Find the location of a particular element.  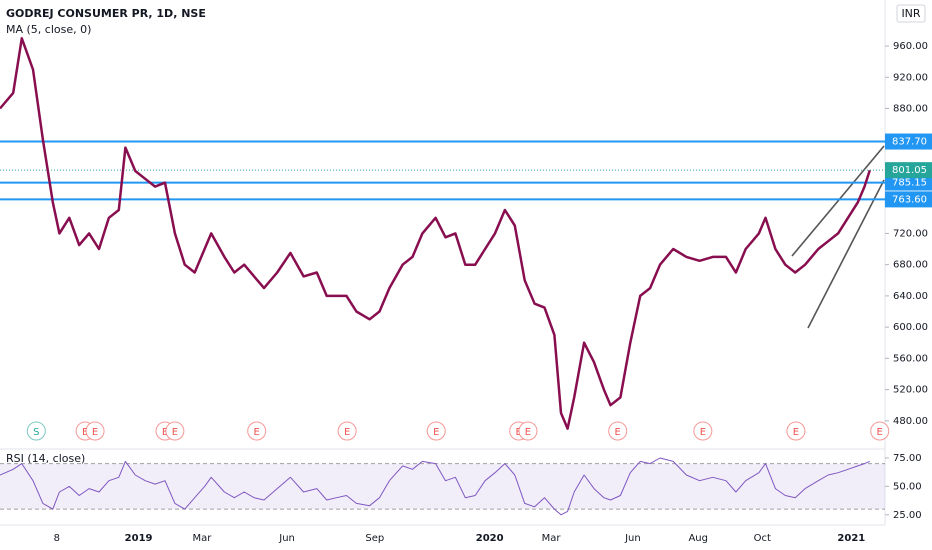

level-label: 763.60 is located at coordinates (909, 199).